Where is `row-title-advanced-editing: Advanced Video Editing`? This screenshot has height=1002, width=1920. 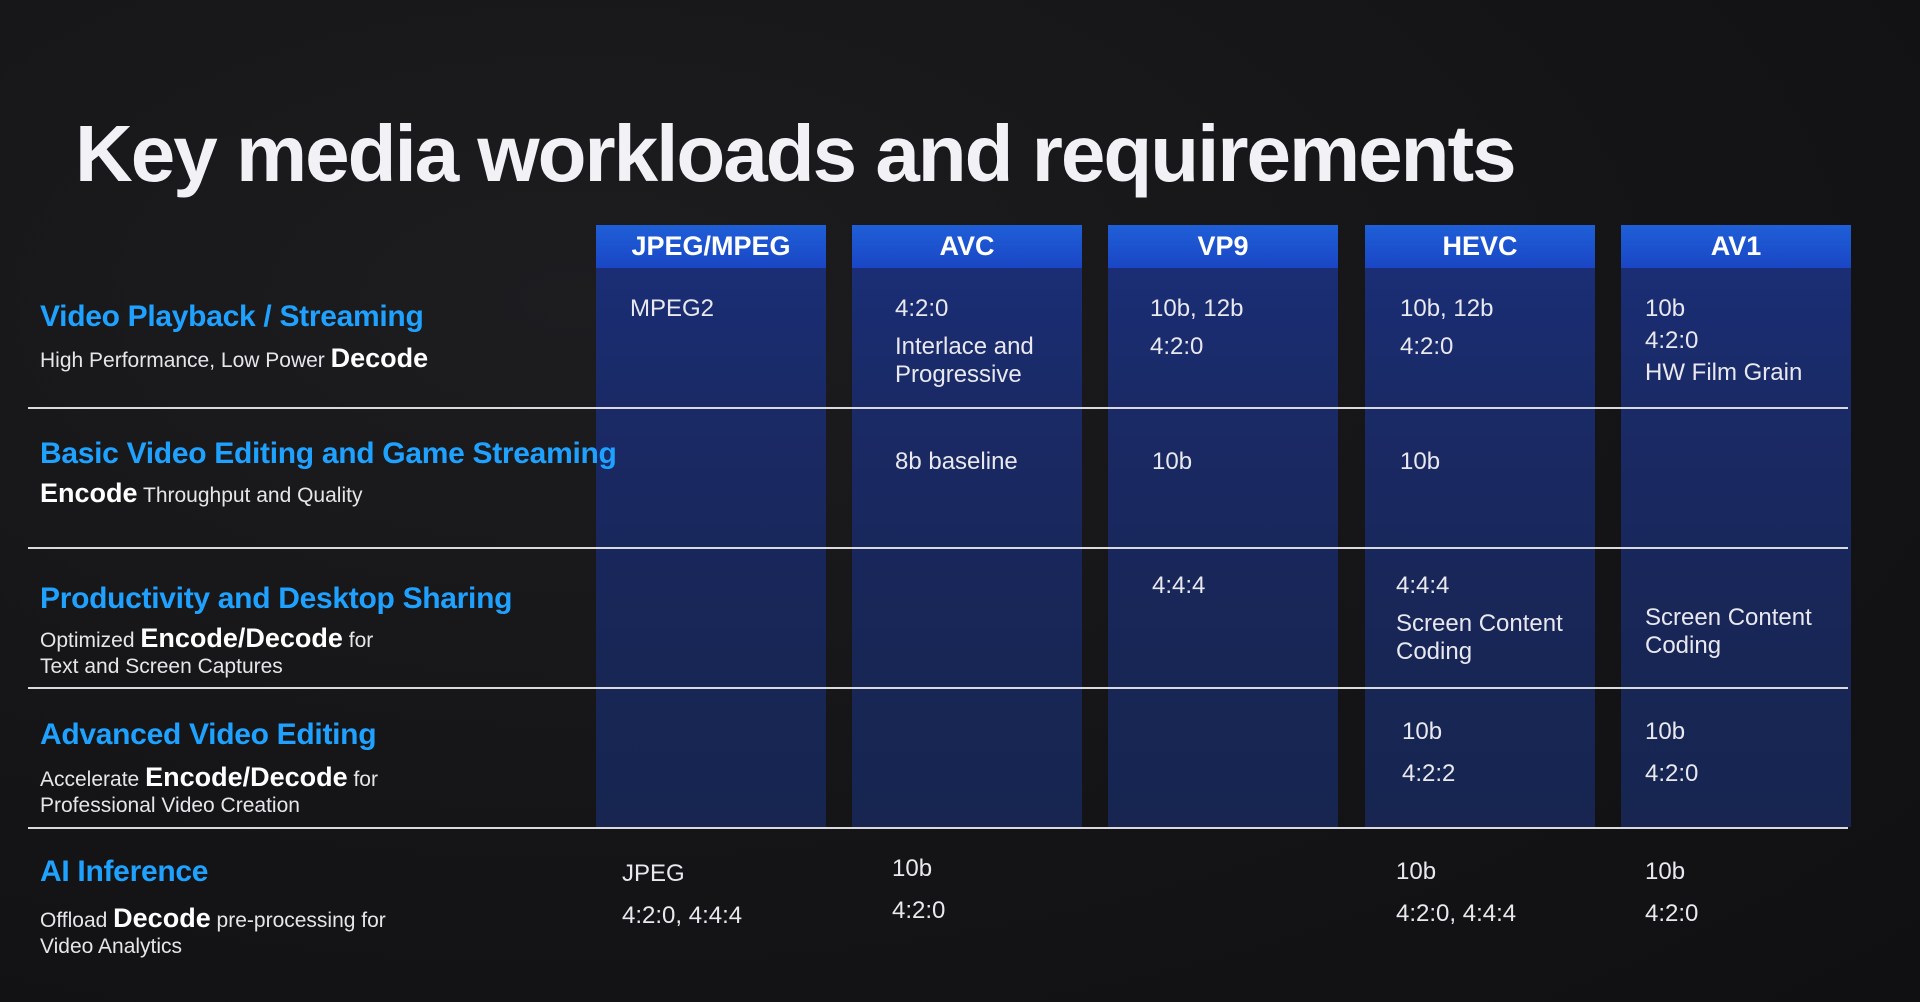
row-title-advanced-editing: Advanced Video Editing is located at coordinates (208, 734).